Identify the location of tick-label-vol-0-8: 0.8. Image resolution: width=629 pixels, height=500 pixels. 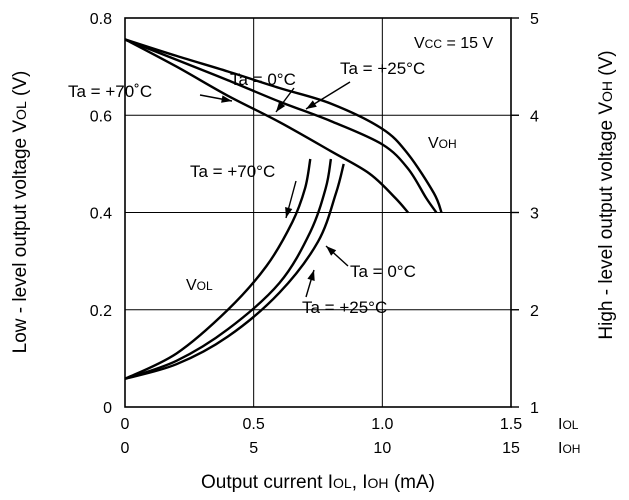
(101, 19).